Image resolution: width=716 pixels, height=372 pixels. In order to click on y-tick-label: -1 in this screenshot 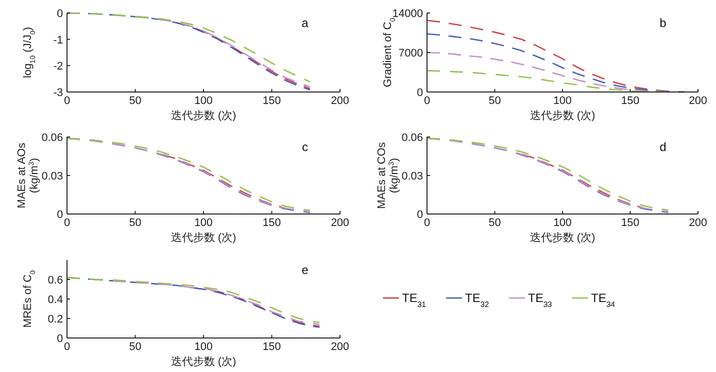, I will do `click(58, 40)`.